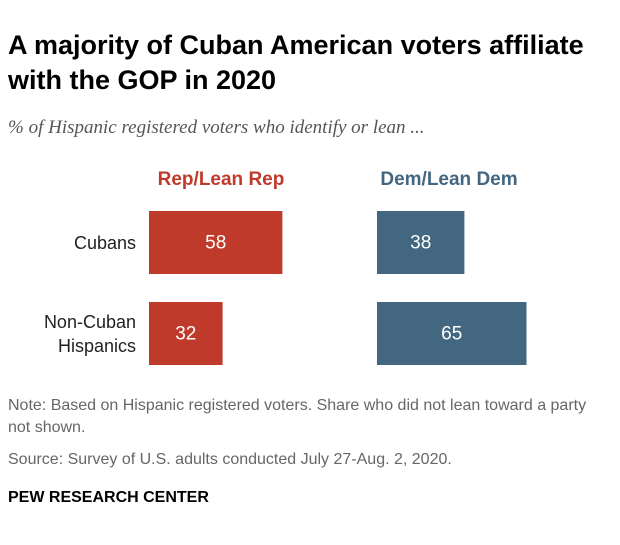 Image resolution: width=620 pixels, height=545 pixels. I want to click on legend-label: Dem/Lean Dem, so click(448, 179).